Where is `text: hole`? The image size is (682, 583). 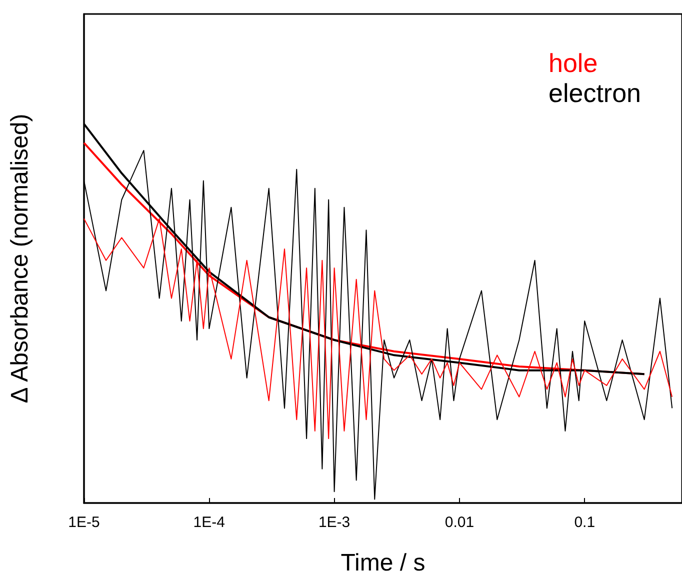
text: hole is located at coordinates (573, 63).